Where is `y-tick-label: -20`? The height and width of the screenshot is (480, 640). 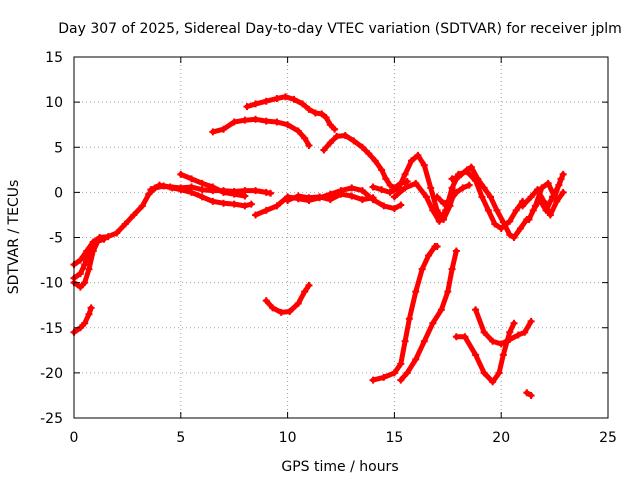 y-tick-label: -20 is located at coordinates (51, 374).